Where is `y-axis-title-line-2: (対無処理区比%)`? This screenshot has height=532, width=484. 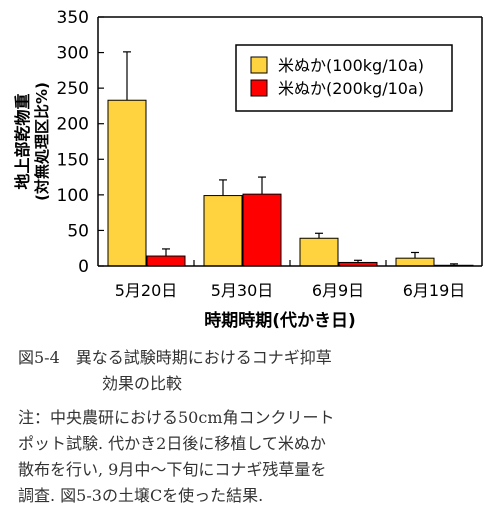 y-axis-title-line-2: (対無処理区比%) is located at coordinates (42, 141).